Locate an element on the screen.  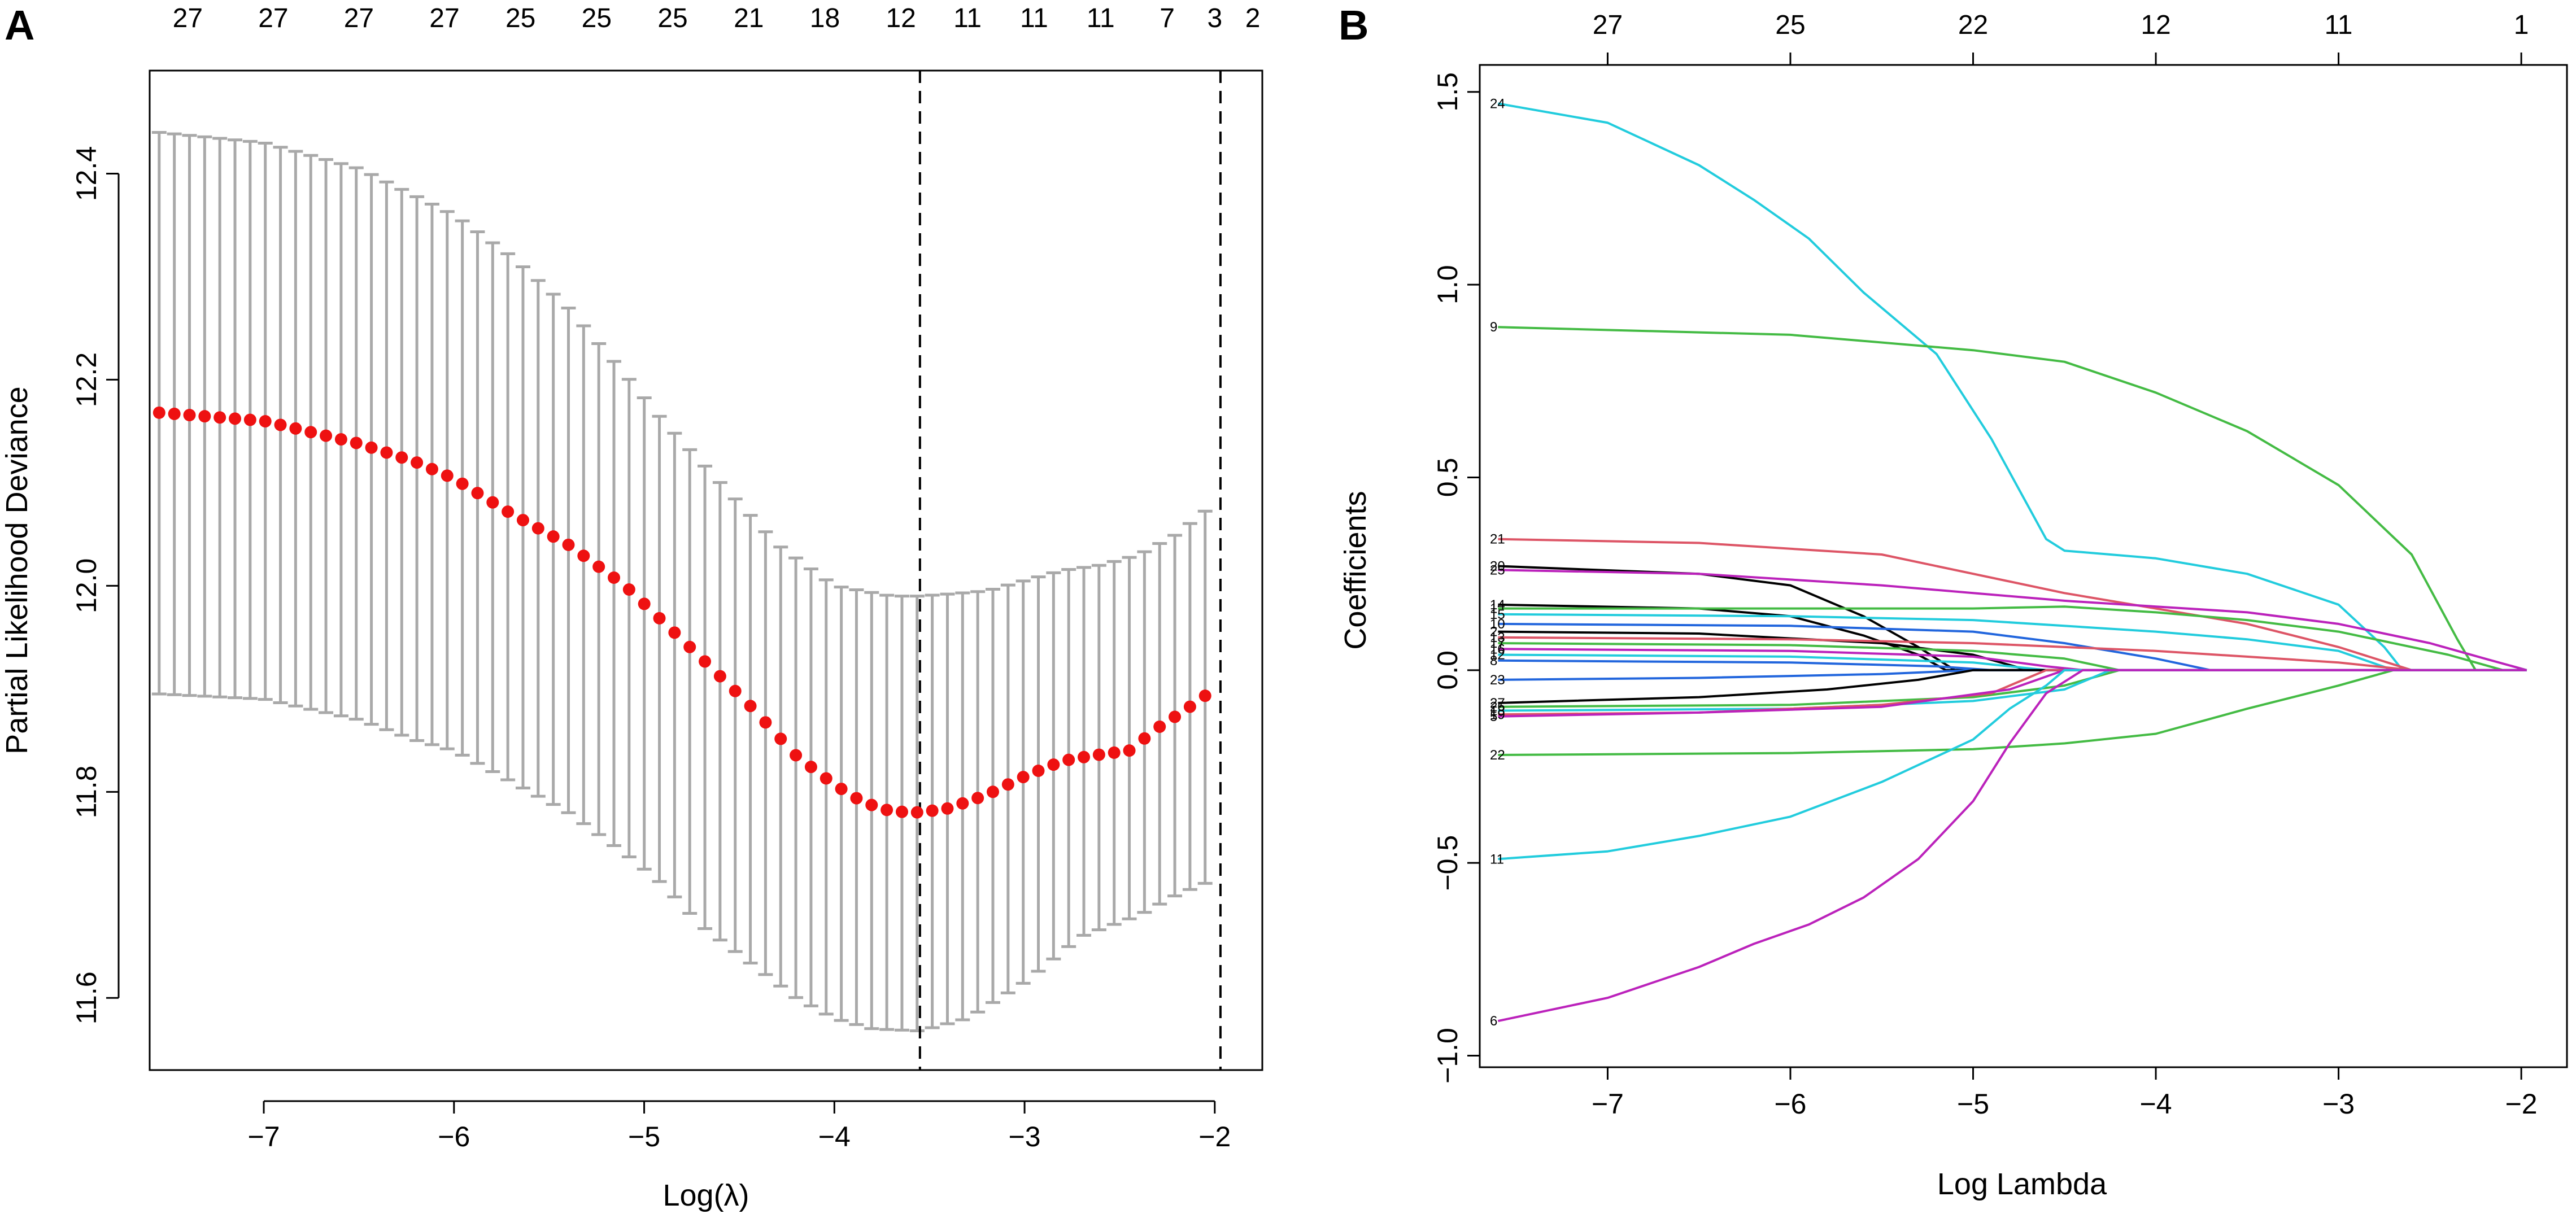
panel-a-x-tick-label-4: −3 is located at coordinates (1025, 1136).